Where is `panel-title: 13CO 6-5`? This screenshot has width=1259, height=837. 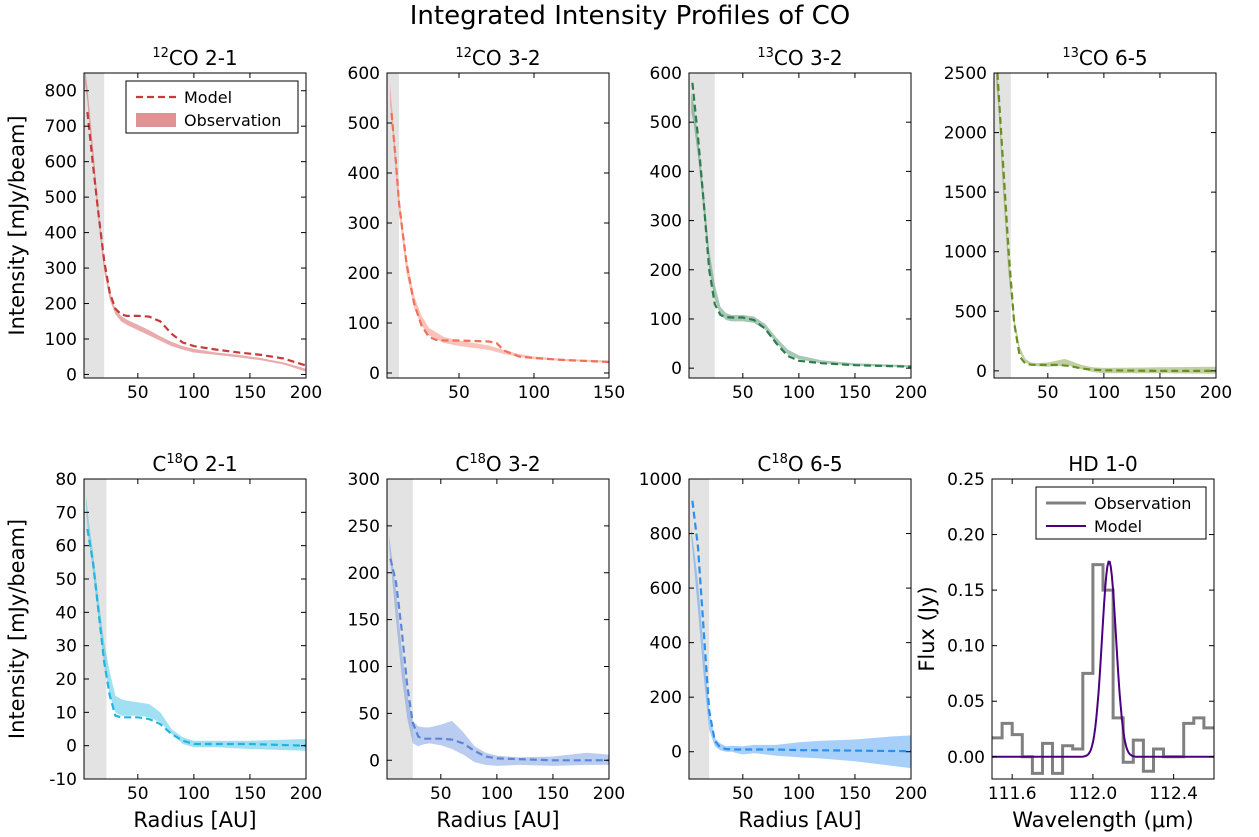 panel-title: 13CO 6-5 is located at coordinates (1104, 58).